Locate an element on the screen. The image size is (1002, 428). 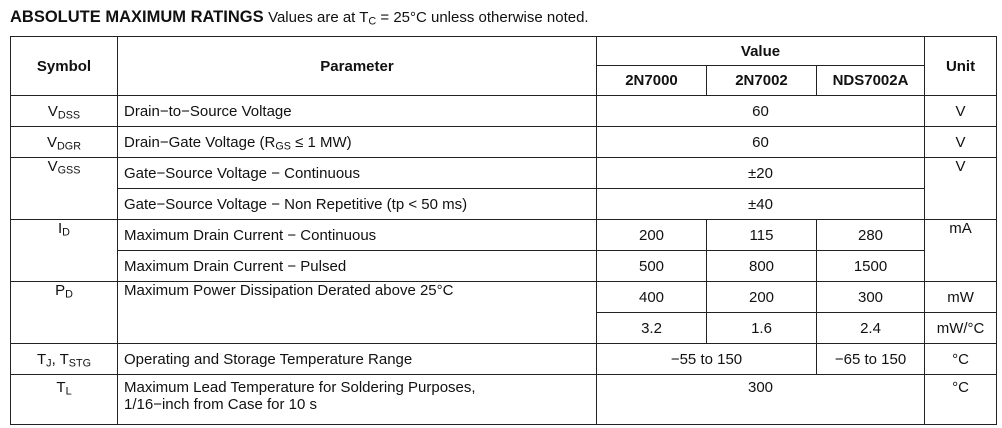
header-part-2n7000: 2N7000 is located at coordinates (651, 80).